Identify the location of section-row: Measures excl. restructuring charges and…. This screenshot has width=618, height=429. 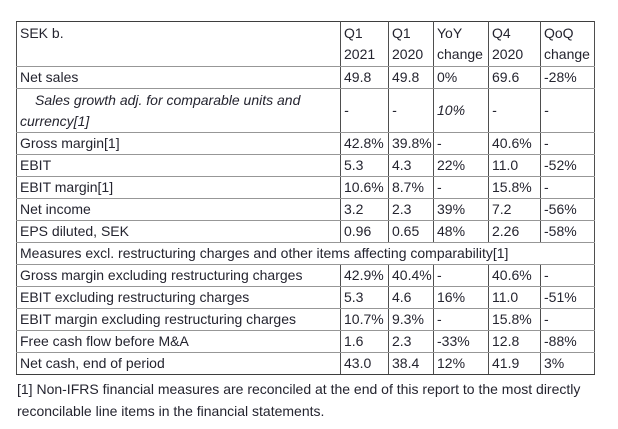
(305, 253).